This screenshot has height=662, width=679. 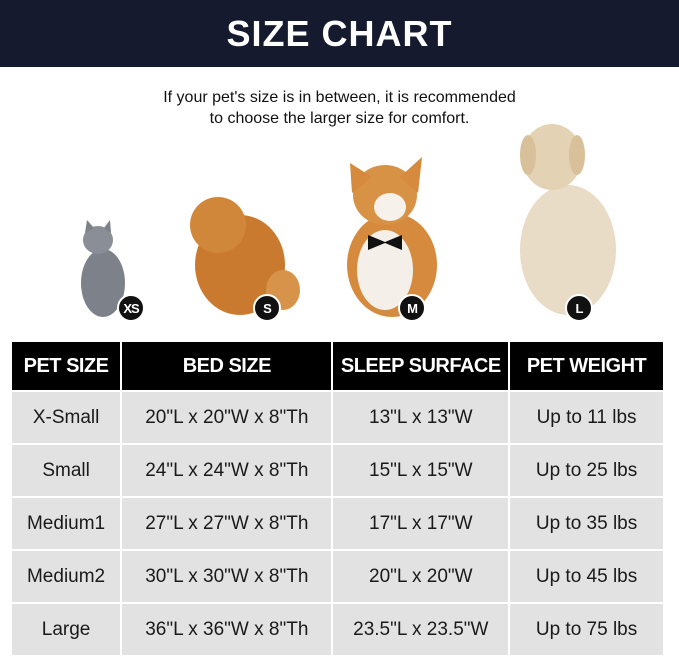 What do you see at coordinates (66, 366) in the screenshot?
I see `header-pet-size: PET SIZE` at bounding box center [66, 366].